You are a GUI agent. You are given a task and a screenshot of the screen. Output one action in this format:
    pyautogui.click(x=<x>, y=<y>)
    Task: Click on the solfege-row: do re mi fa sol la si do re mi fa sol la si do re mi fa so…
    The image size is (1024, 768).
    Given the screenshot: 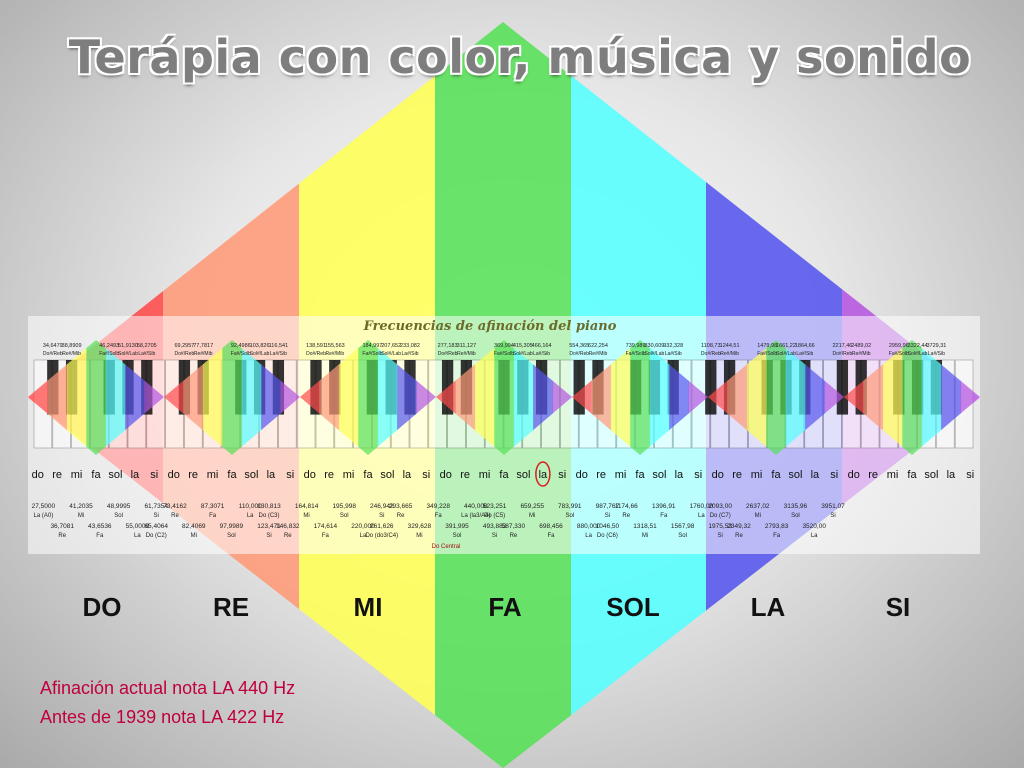 What is the action you would take?
    pyautogui.click(x=503, y=474)
    